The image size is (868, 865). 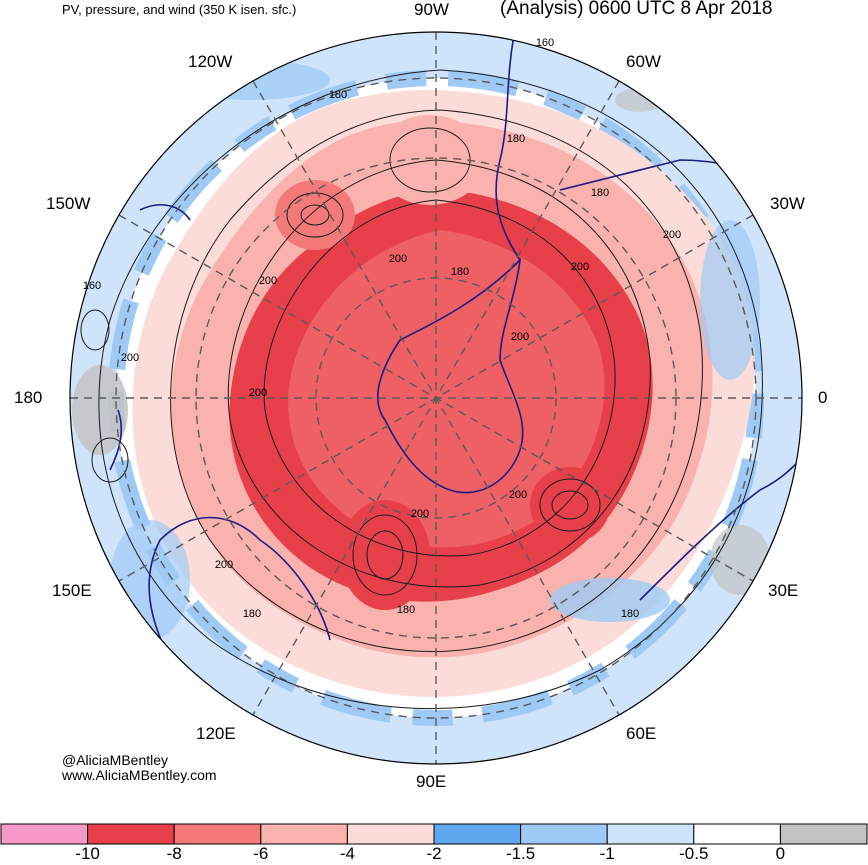 I want to click on label-90e: 90E, so click(x=431, y=781).